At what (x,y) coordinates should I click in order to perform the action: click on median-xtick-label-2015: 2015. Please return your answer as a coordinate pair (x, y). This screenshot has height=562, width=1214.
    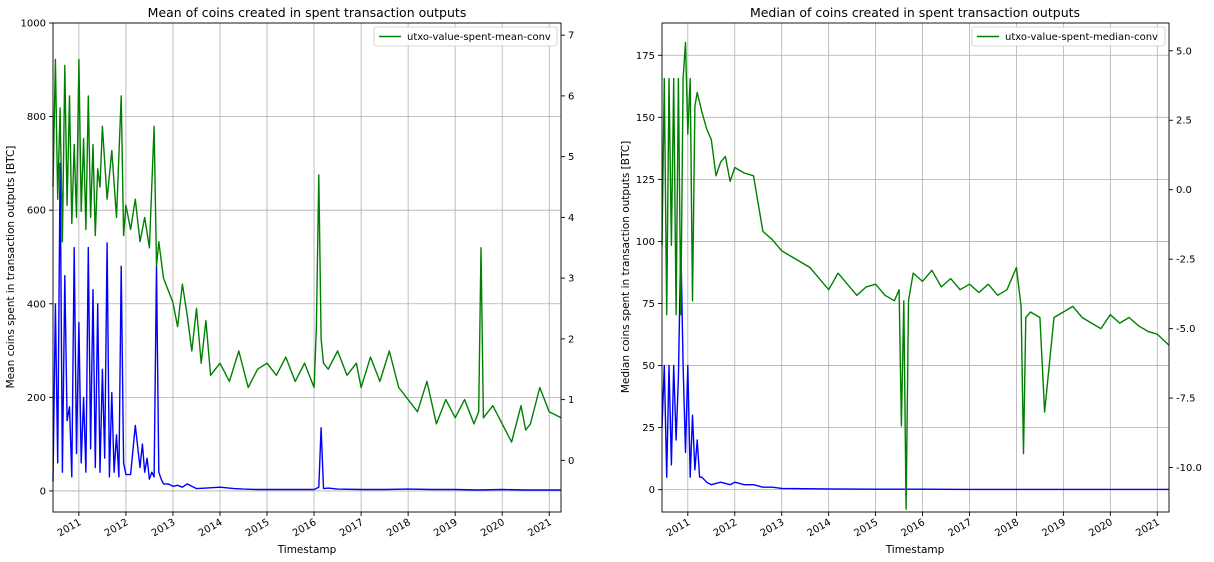
    Looking at the image, I should click on (867, 528).